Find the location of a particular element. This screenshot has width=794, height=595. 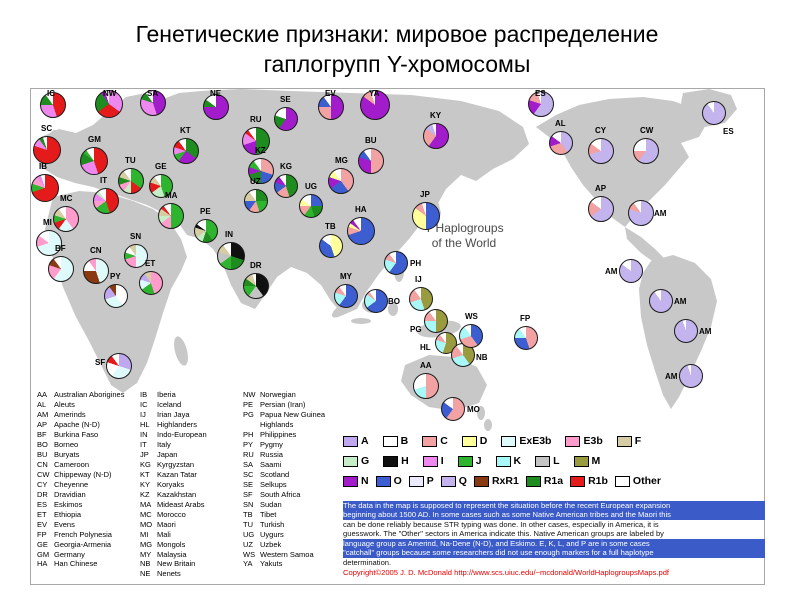

hap-label: F is located at coordinates (638, 441).